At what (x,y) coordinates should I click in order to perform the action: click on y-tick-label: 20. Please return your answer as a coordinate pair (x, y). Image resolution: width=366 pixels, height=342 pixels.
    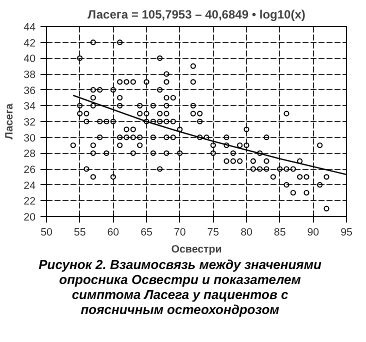
    Looking at the image, I should click on (30, 218).